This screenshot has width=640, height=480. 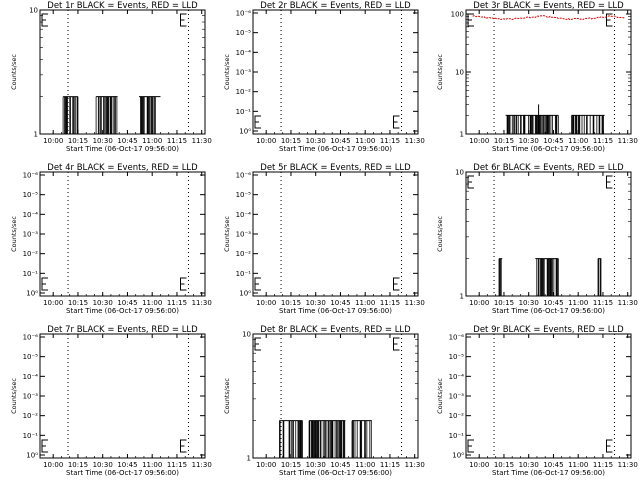 I want to click on panel-title: Det 3r BLACK = Events, RED = LLD, so click(x=548, y=6).